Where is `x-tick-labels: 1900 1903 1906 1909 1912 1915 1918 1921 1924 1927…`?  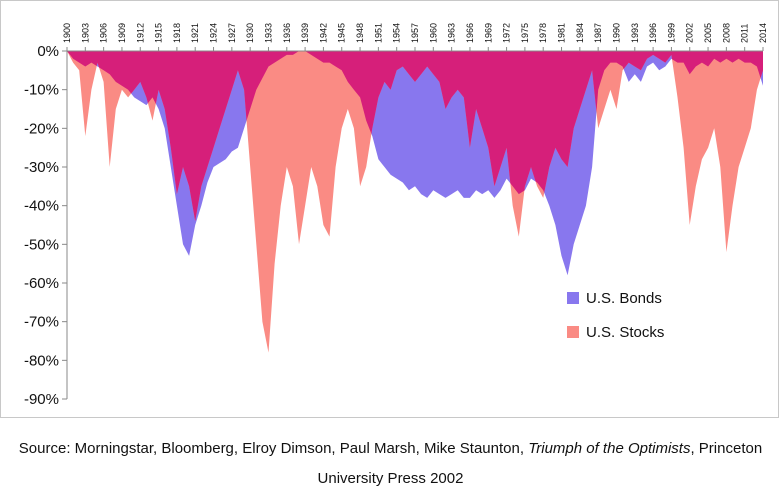
x-tick-labels: 1900 1903 1906 1909 1912 1915 1918 1921 1924 1927… is located at coordinates (415, 33).